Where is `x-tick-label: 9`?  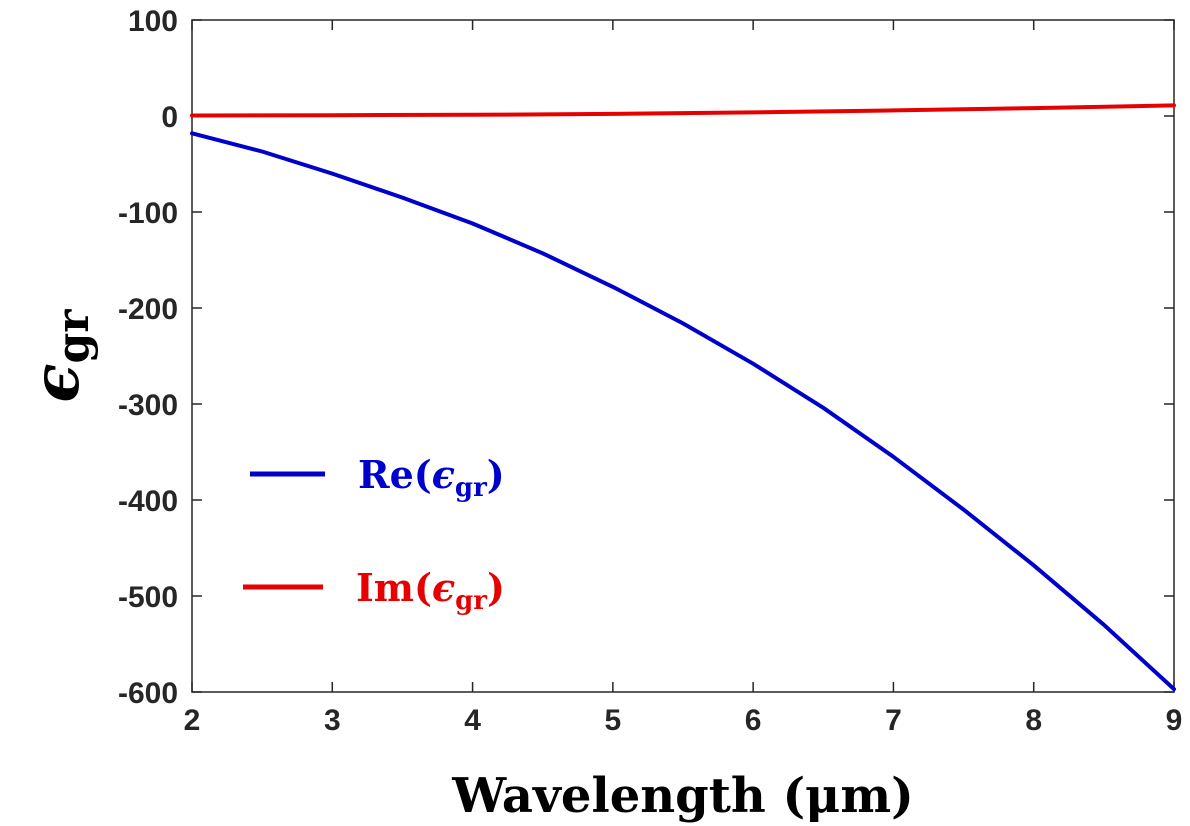 x-tick-label: 9 is located at coordinates (1174, 720).